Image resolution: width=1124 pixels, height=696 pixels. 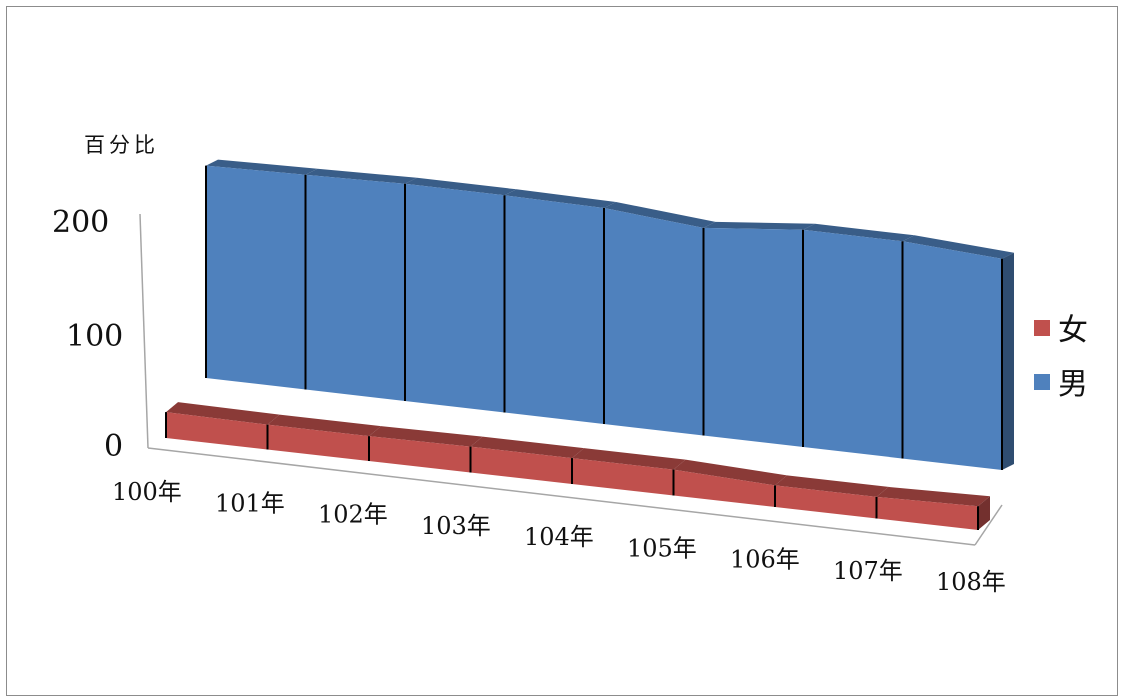 What do you see at coordinates (1073, 384) in the screenshot?
I see `legend-label-male: 男` at bounding box center [1073, 384].